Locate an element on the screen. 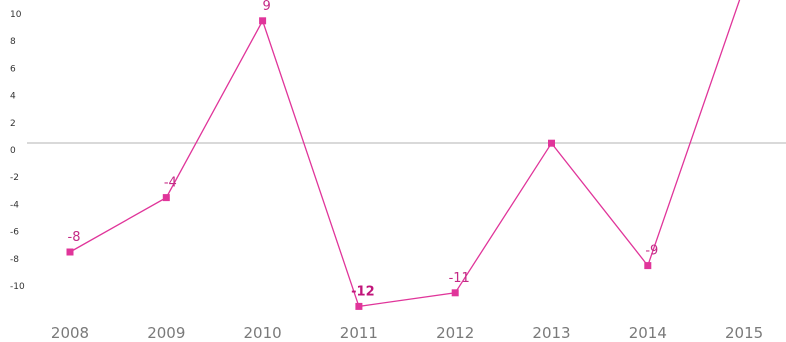 The image size is (786, 342). y-tick-label: 4 is located at coordinates (13, 97).